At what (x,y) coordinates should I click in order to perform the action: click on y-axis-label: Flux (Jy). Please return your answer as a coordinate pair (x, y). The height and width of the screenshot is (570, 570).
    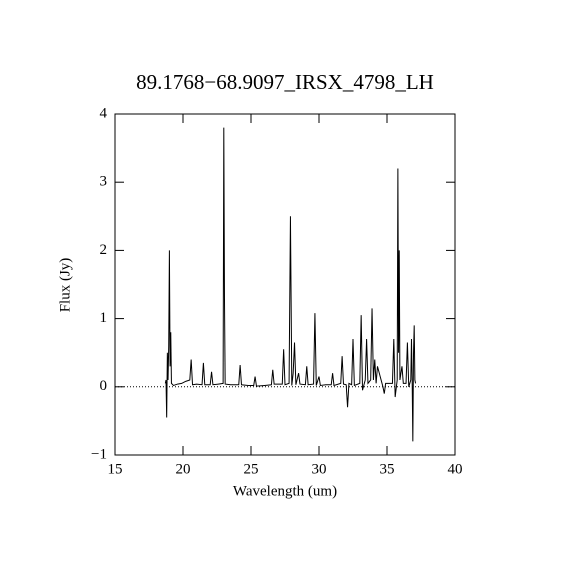
    Looking at the image, I should click on (65, 285).